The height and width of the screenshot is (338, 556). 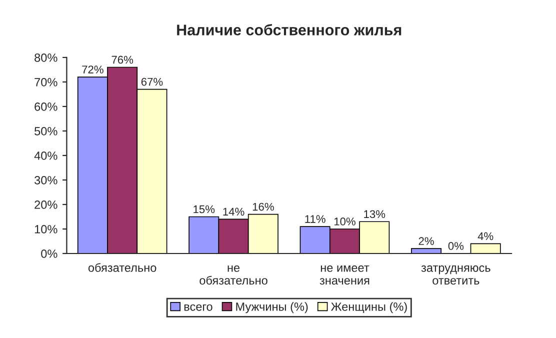 I want to click on y-tick-label: 20%, so click(x=46, y=204).